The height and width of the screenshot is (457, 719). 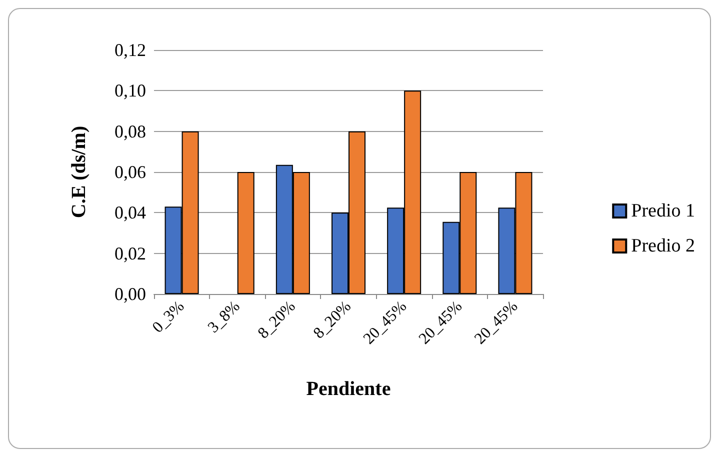 I want to click on legend-label: Predio 1, so click(x=663, y=211).